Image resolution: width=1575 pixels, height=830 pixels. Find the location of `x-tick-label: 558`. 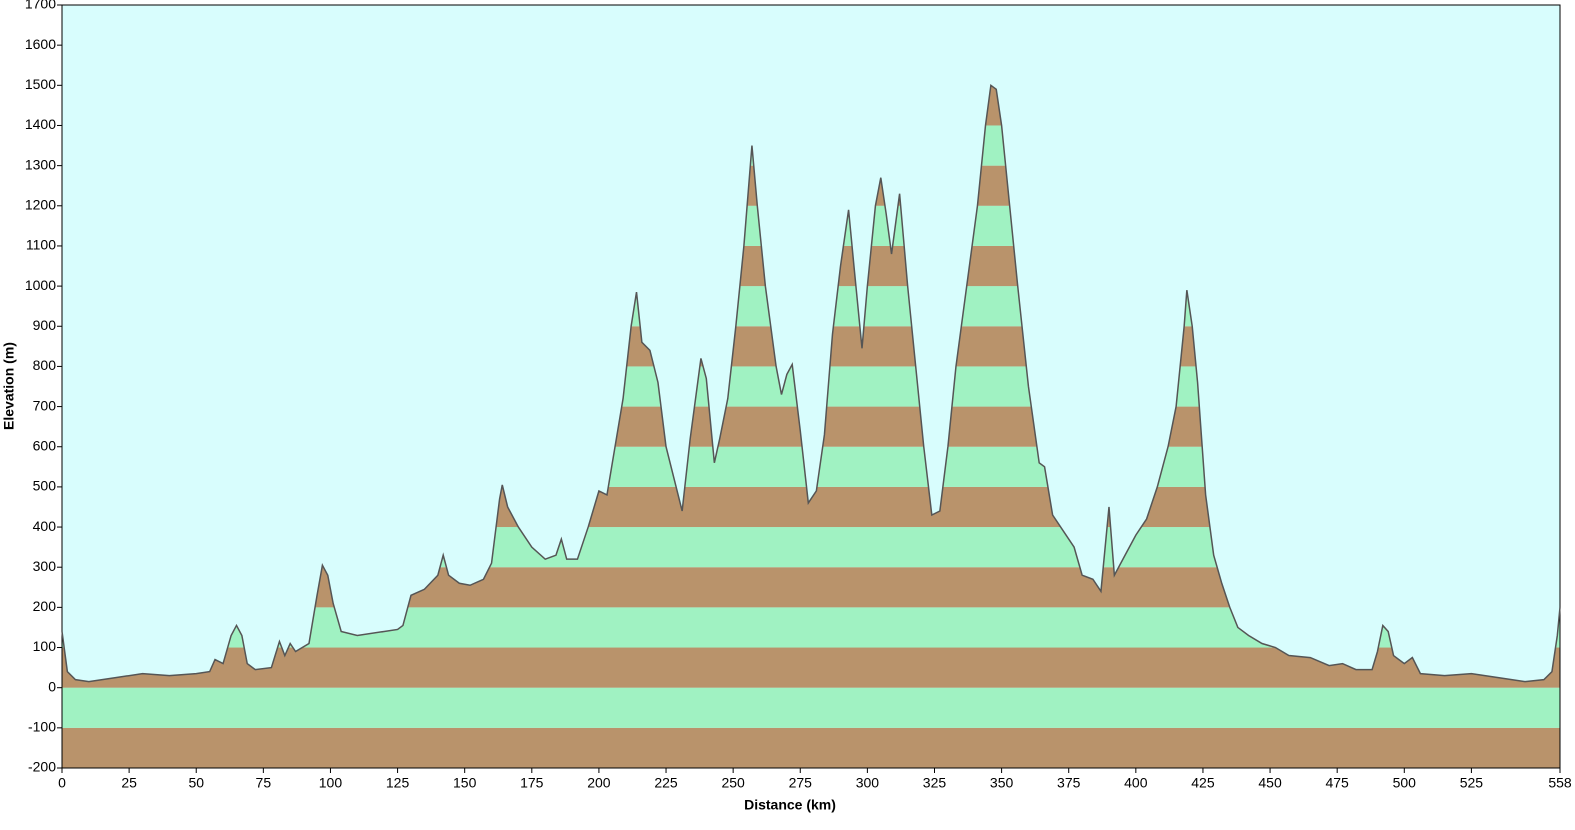

x-tick-label: 558 is located at coordinates (1560, 783).